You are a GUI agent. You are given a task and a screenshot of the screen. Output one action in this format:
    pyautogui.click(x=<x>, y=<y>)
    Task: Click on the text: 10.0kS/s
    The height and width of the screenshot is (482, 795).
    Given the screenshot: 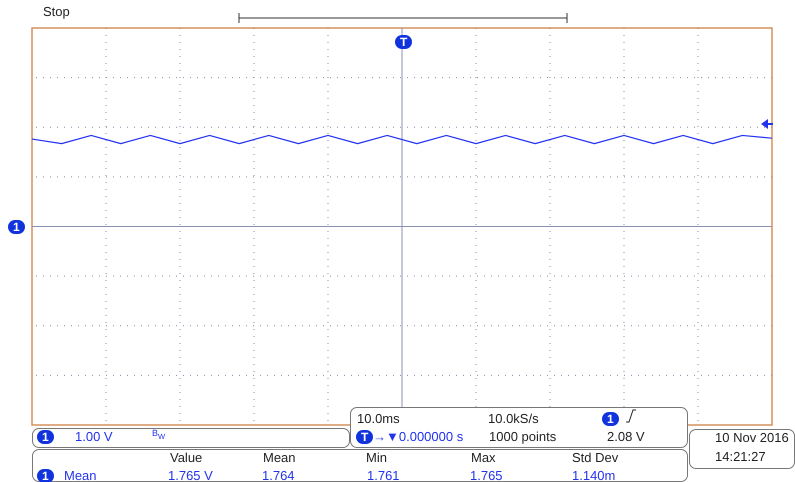 What is the action you would take?
    pyautogui.click(x=513, y=419)
    